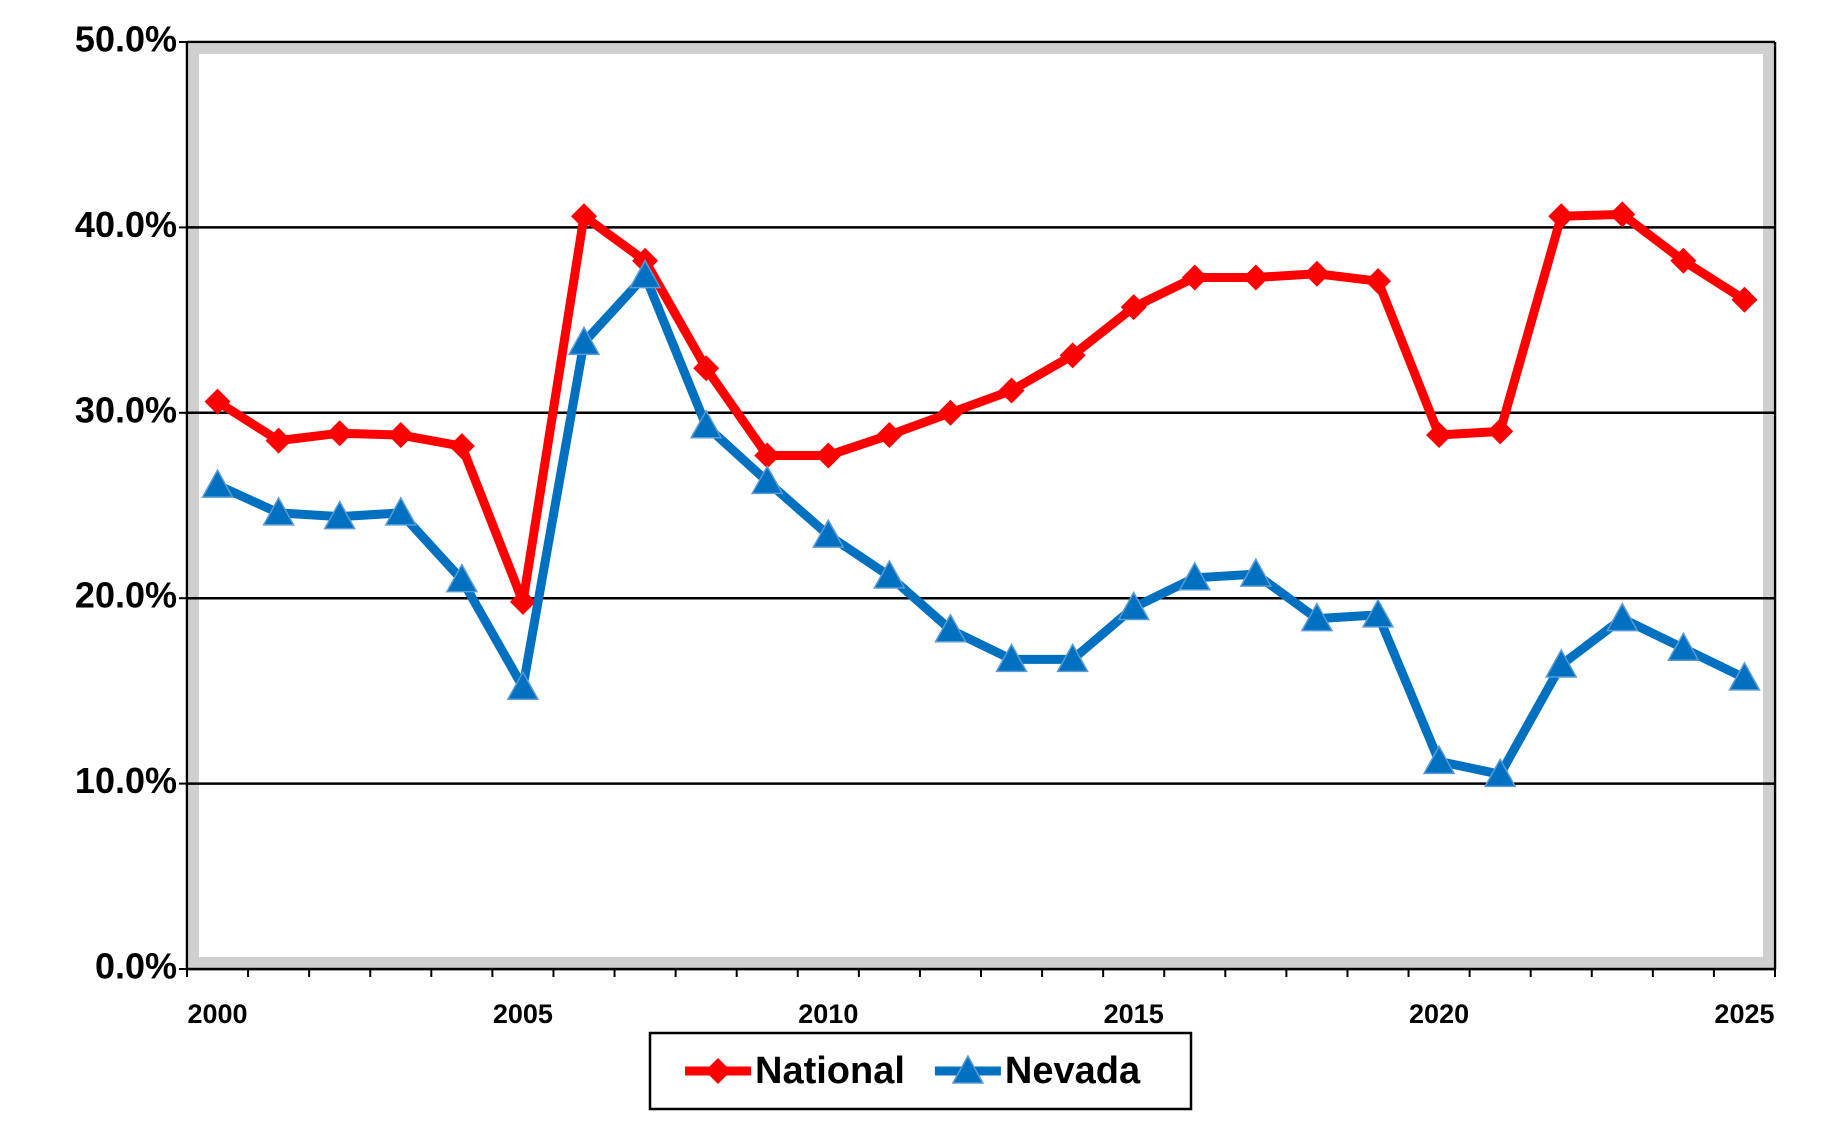 This screenshot has width=1831, height=1124. What do you see at coordinates (1744, 1014) in the screenshot?
I see `x-tick-label: 2025` at bounding box center [1744, 1014].